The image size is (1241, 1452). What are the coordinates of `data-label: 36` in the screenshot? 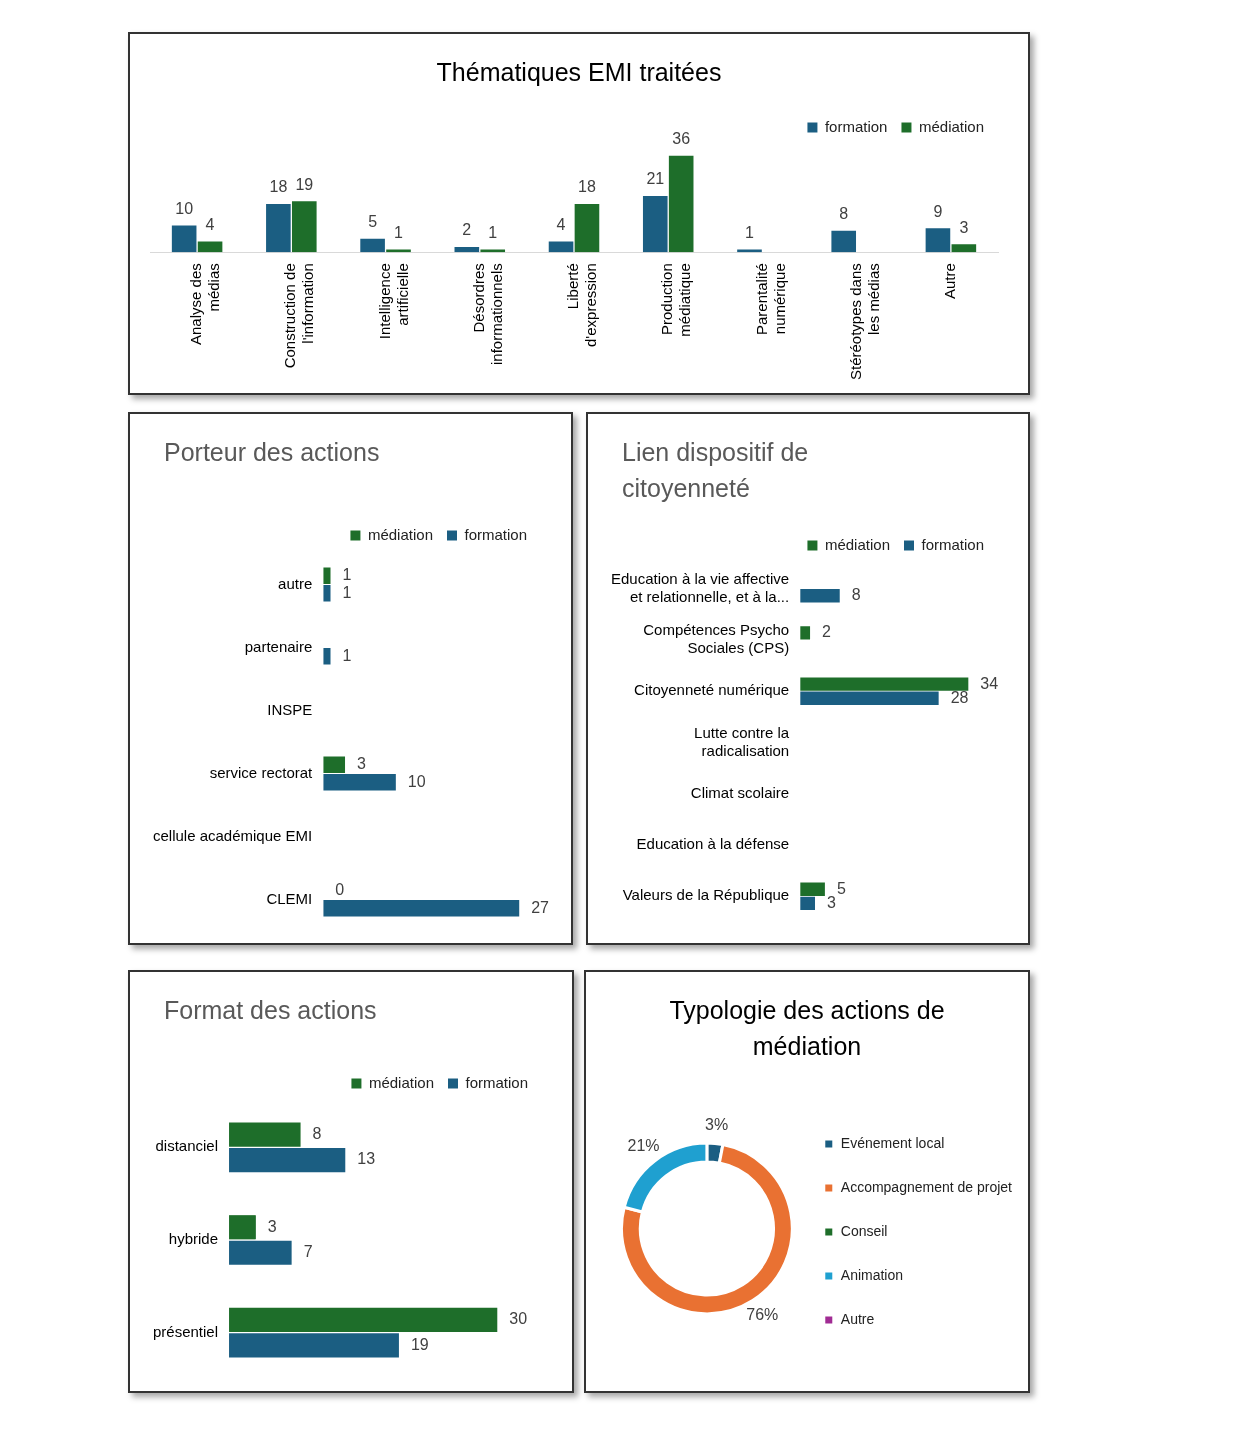 It's located at (681, 139).